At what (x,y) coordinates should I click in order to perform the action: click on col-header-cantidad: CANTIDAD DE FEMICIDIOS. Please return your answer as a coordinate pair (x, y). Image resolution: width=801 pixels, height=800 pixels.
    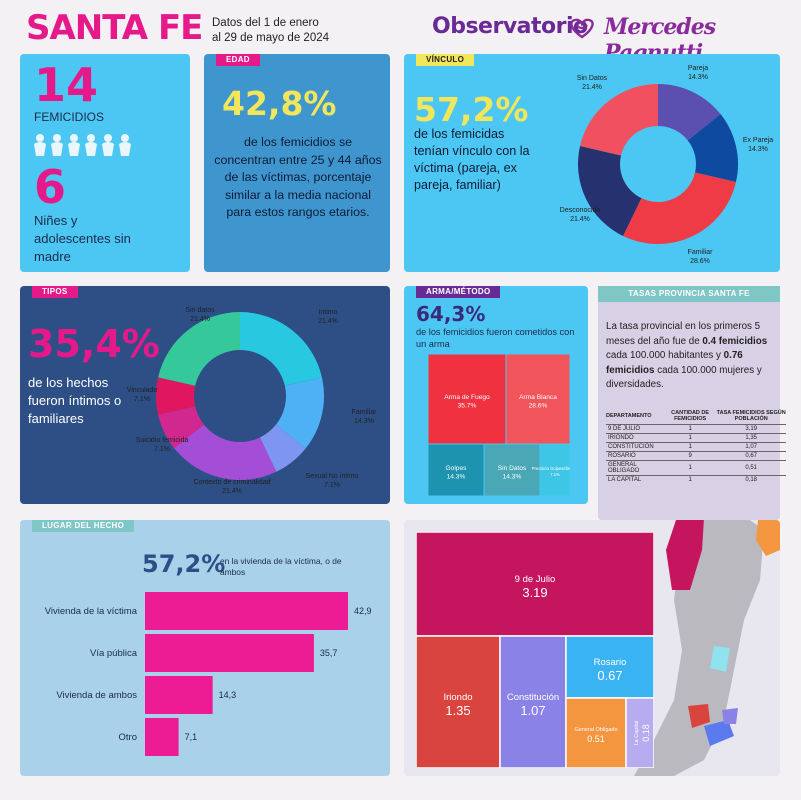
    Looking at the image, I should click on (690, 416).